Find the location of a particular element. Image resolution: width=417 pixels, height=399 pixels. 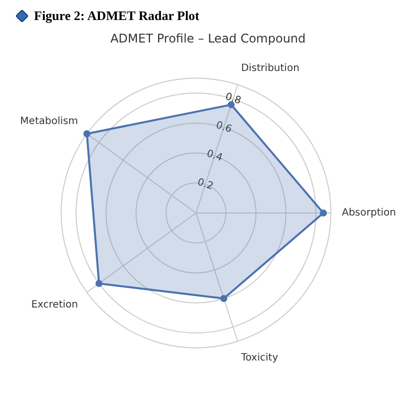

spoke-label: Distribution is located at coordinates (270, 68).